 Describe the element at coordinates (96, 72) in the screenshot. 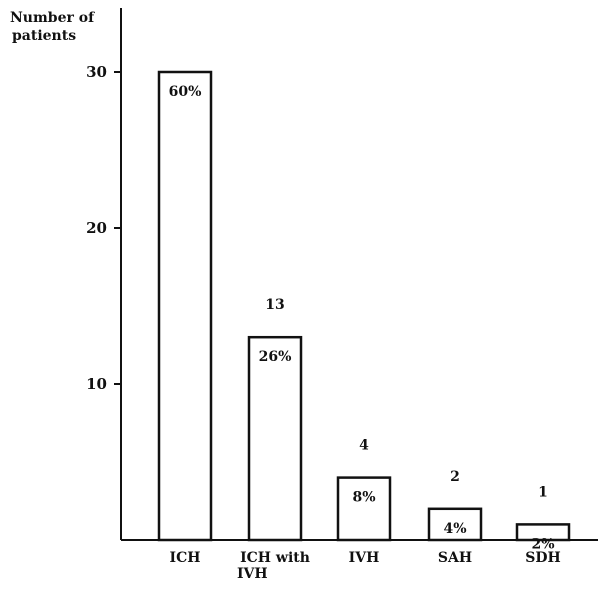

I see `y-tick-label: 30` at that location.